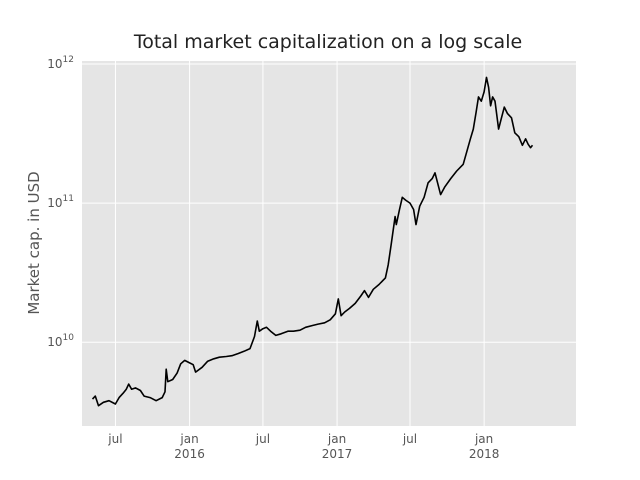 The height and width of the screenshot is (480, 640). Describe the element at coordinates (34, 242) in the screenshot. I see `y-axis-label: Market cap. in USD` at that location.